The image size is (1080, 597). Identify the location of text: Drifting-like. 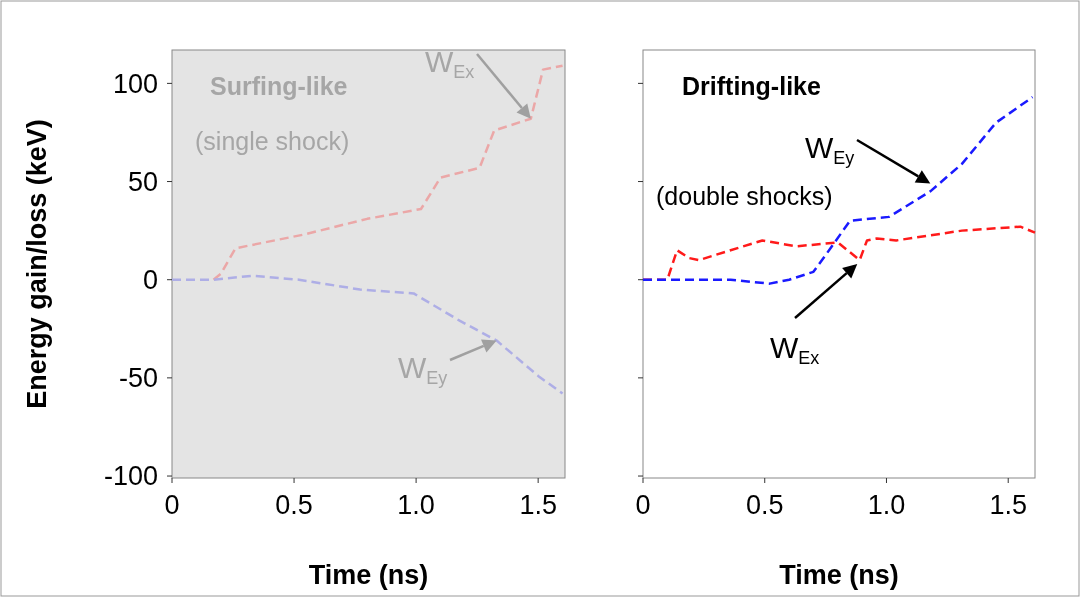
(751, 86).